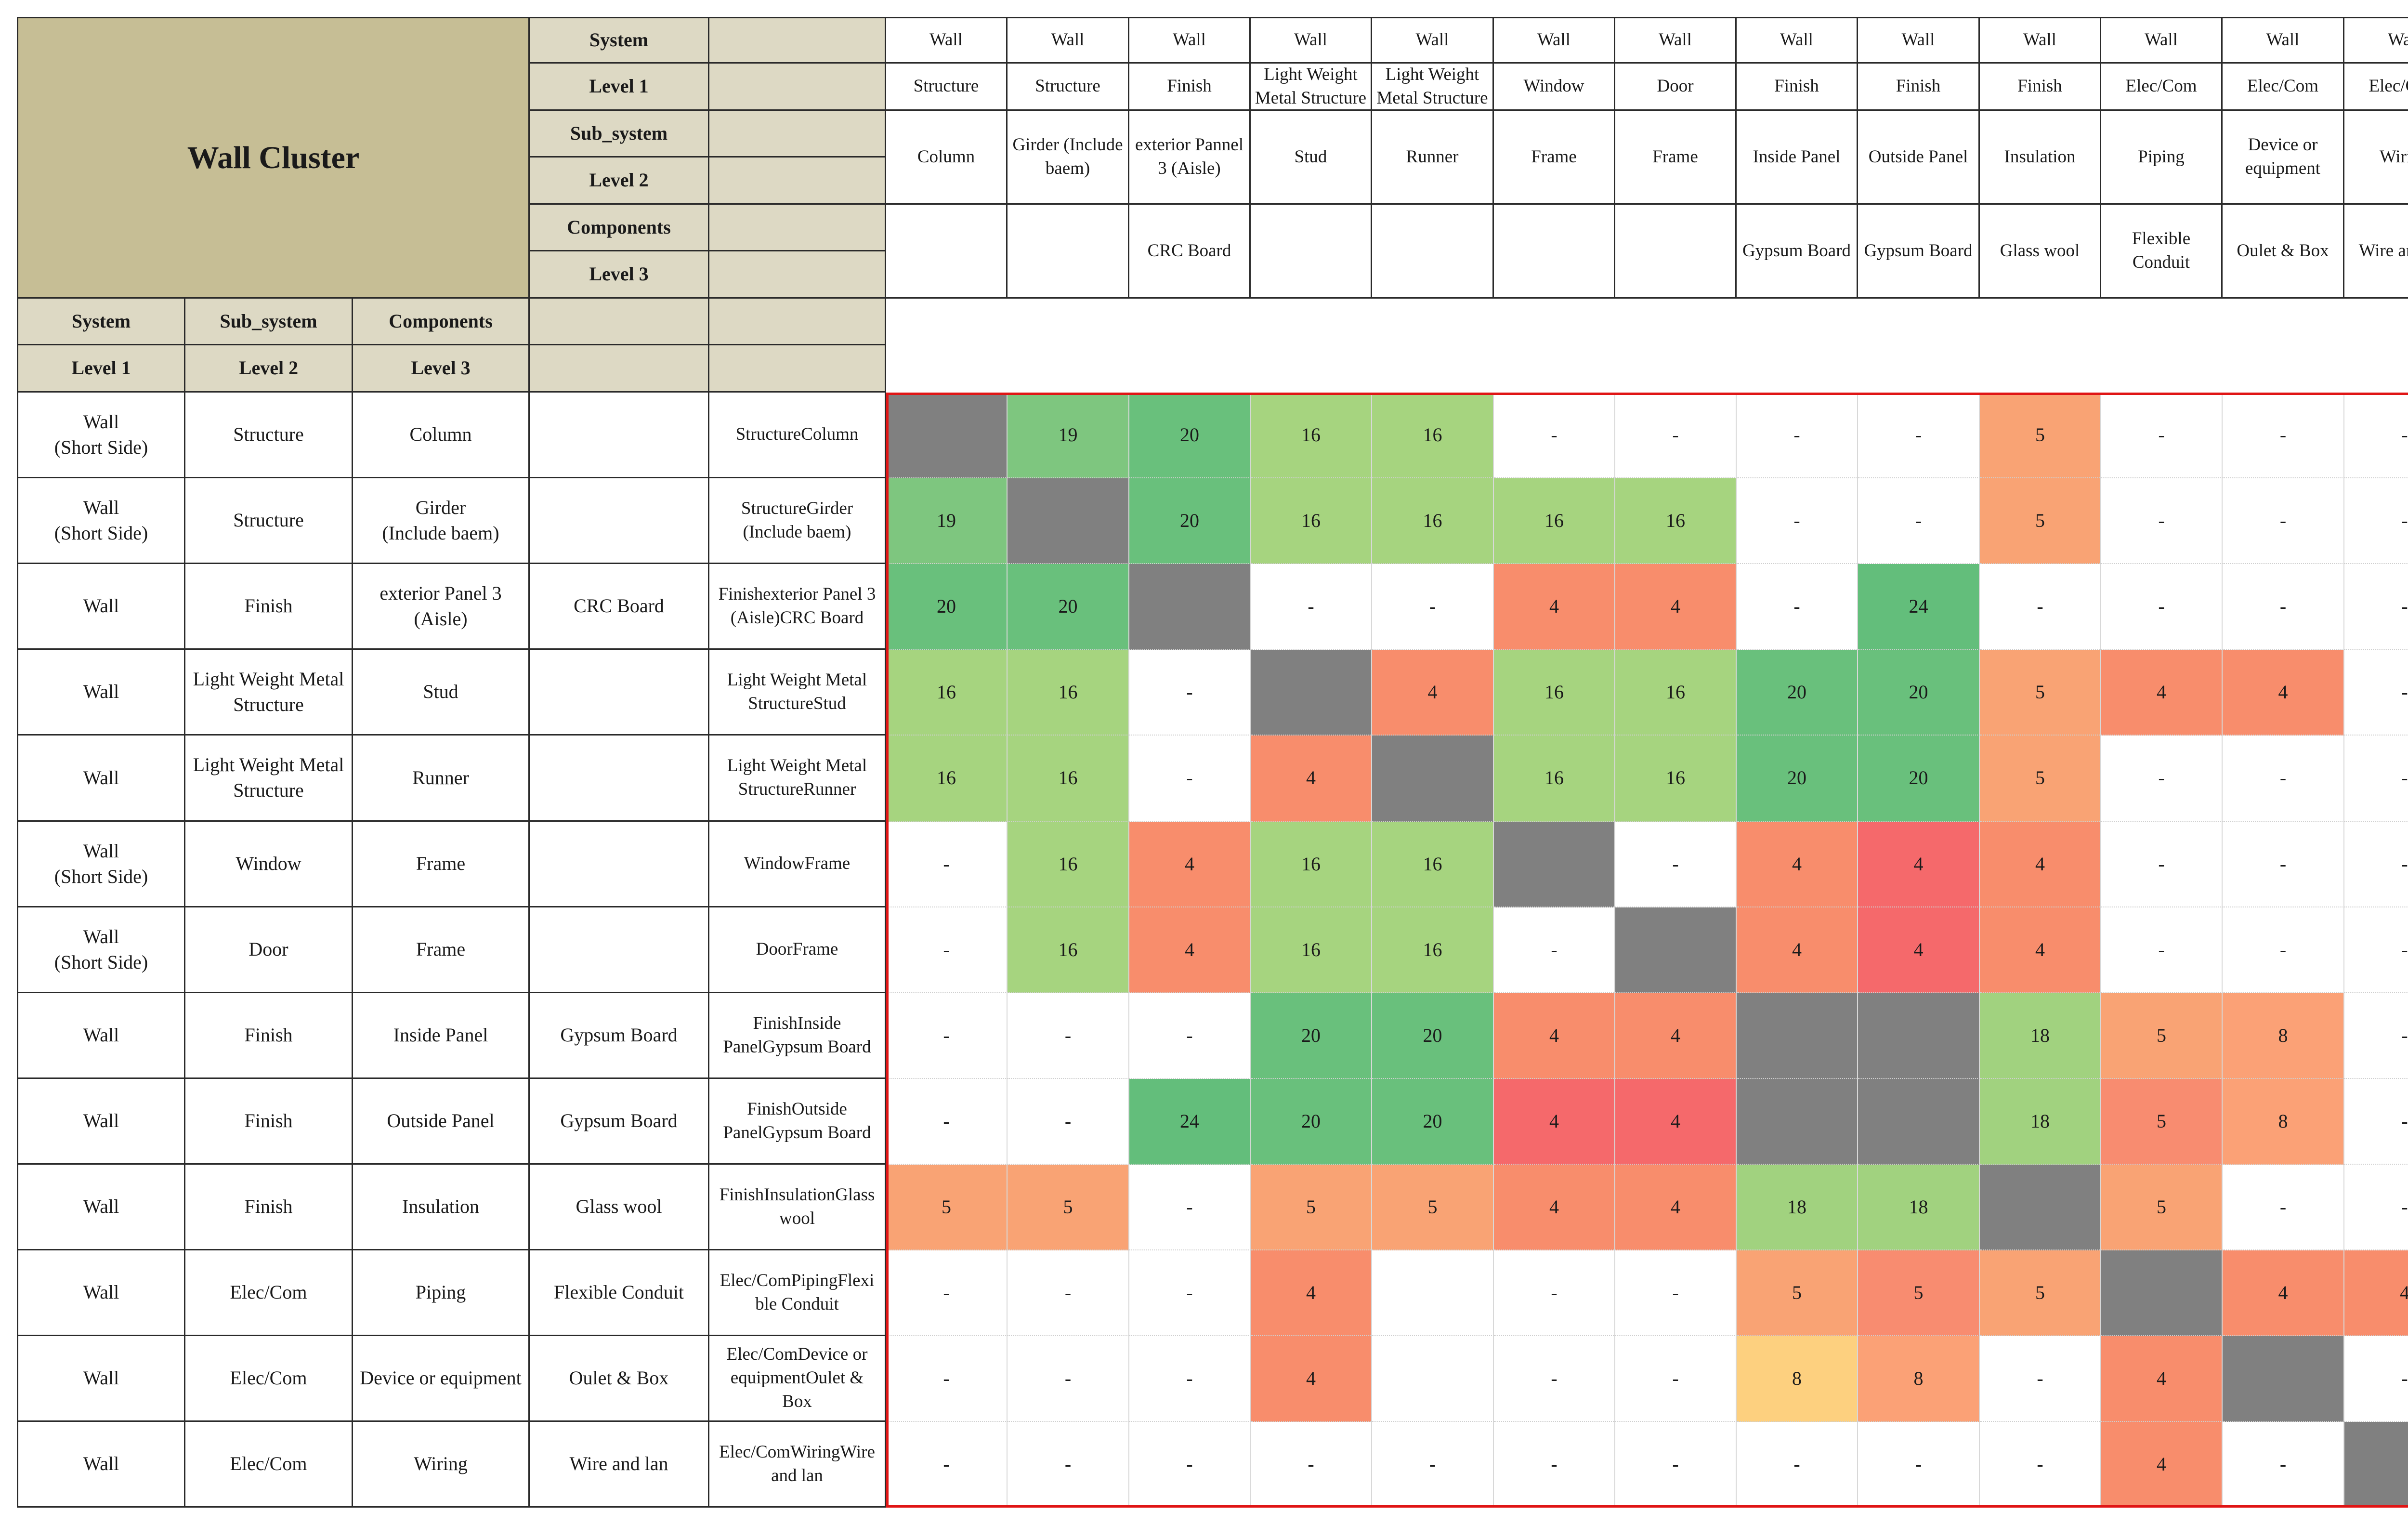 This screenshot has height=1524, width=2408. Describe the element at coordinates (2376, 435) in the screenshot. I see `matrix-cell-0-12: -` at that location.